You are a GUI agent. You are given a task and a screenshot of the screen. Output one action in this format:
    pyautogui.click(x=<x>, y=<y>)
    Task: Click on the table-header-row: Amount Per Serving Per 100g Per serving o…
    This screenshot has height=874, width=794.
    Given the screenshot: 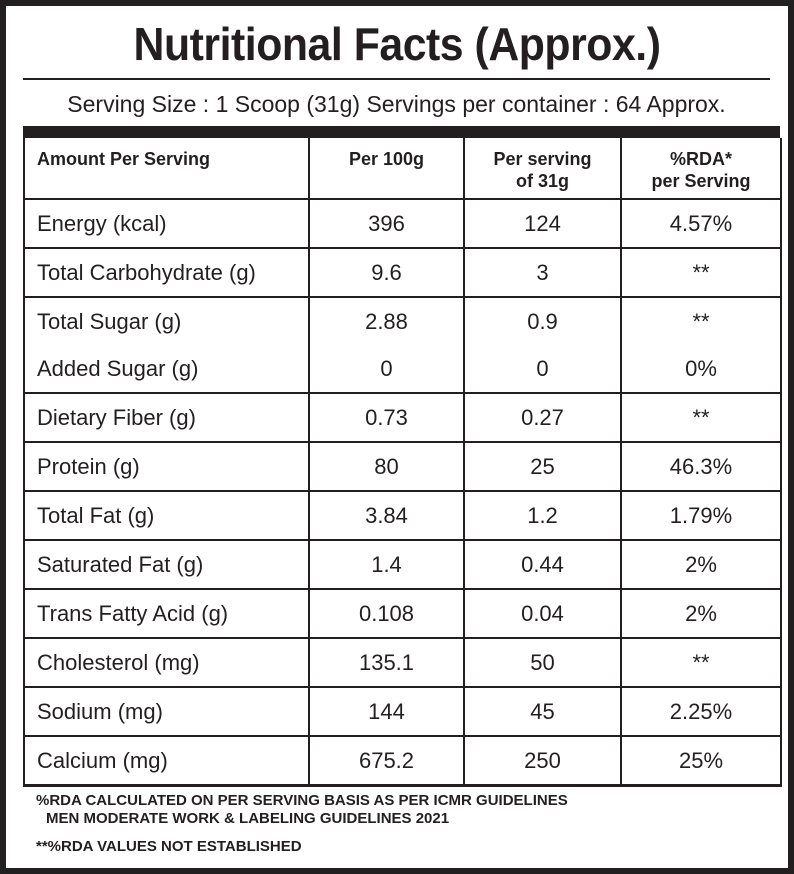 What is the action you would take?
    pyautogui.click(x=402, y=169)
    